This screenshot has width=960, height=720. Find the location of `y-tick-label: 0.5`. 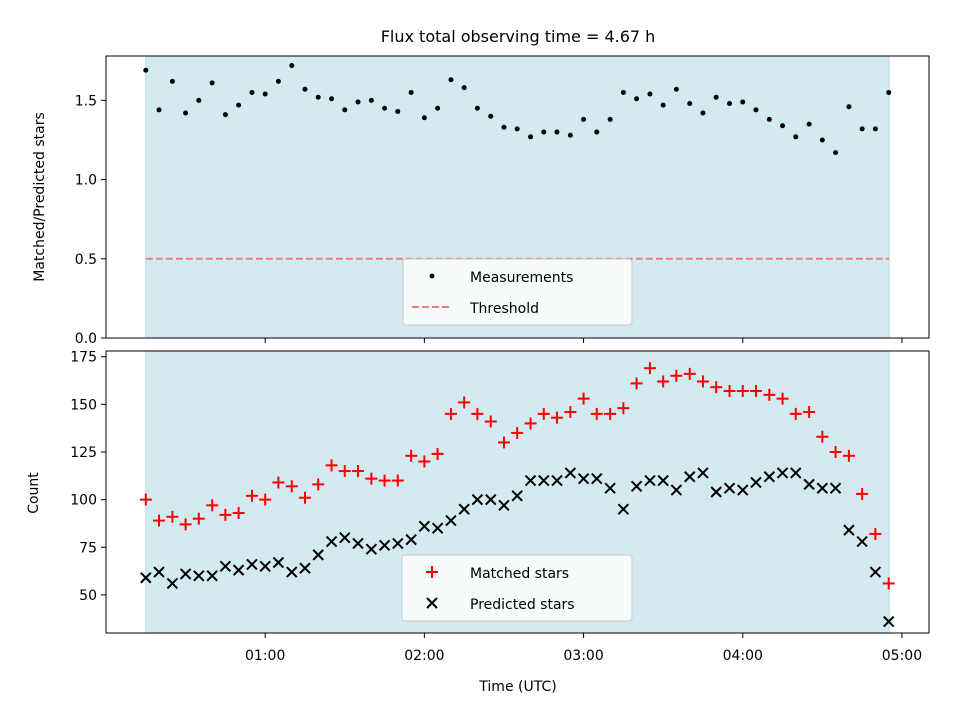

y-tick-label: 0.5 is located at coordinates (86, 260).